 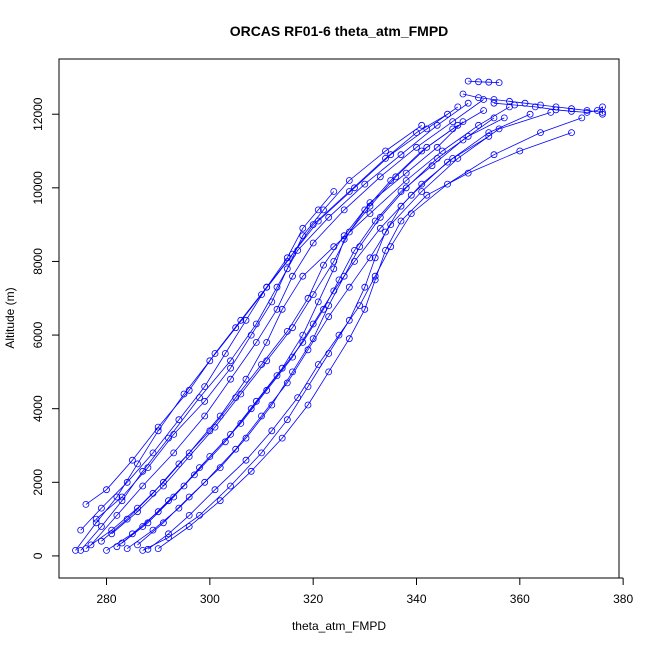 What do you see at coordinates (210, 599) in the screenshot?
I see `x-tick-label: 300` at bounding box center [210, 599].